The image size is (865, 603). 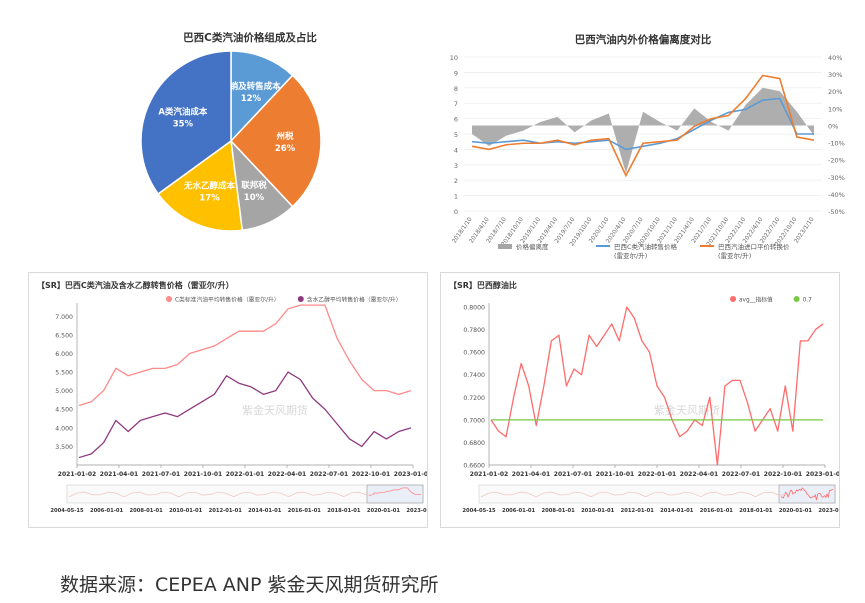 I want to click on y-tick-label: 4.500, so click(x=64, y=410).